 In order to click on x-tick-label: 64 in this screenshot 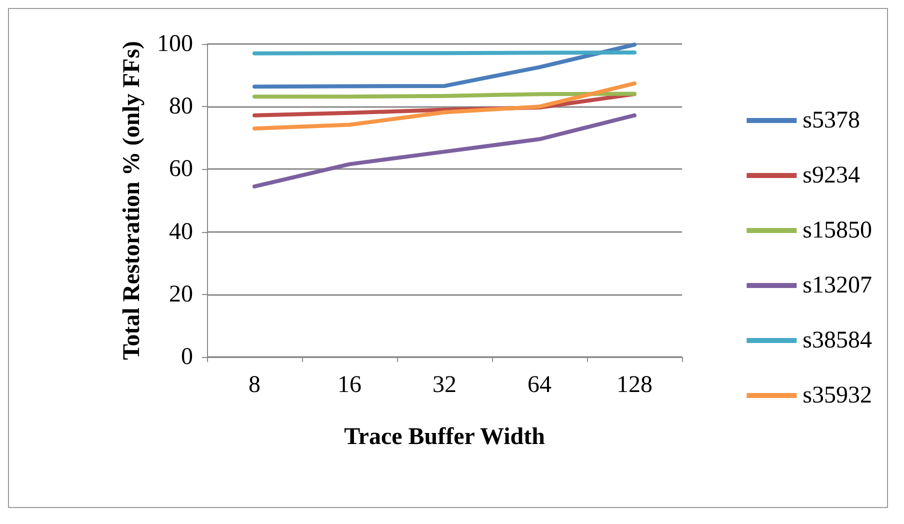, I will do `click(540, 385)`.